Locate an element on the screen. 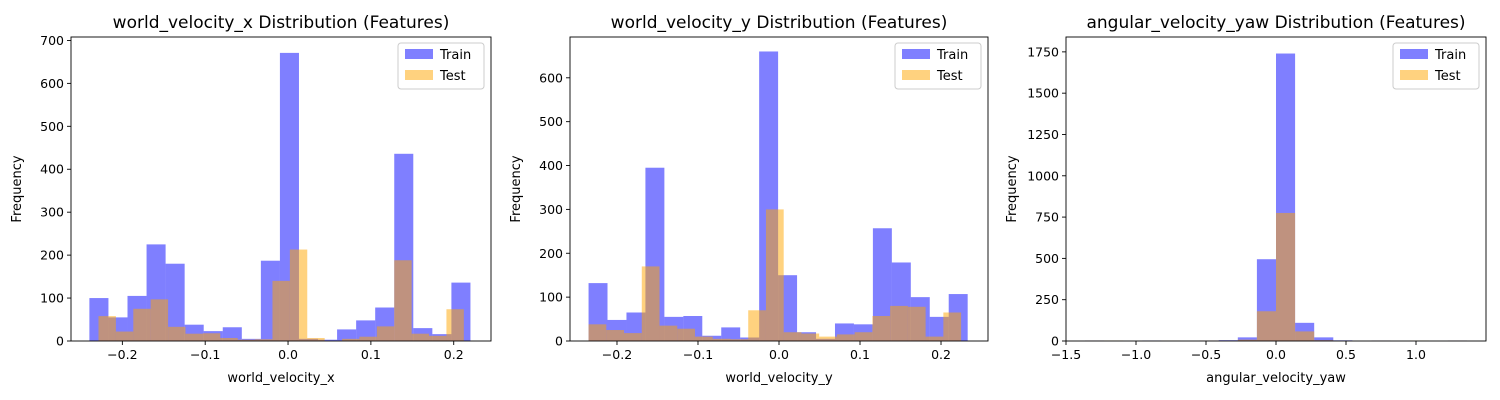  y-tick-label: 1000 is located at coordinates (1043, 175).